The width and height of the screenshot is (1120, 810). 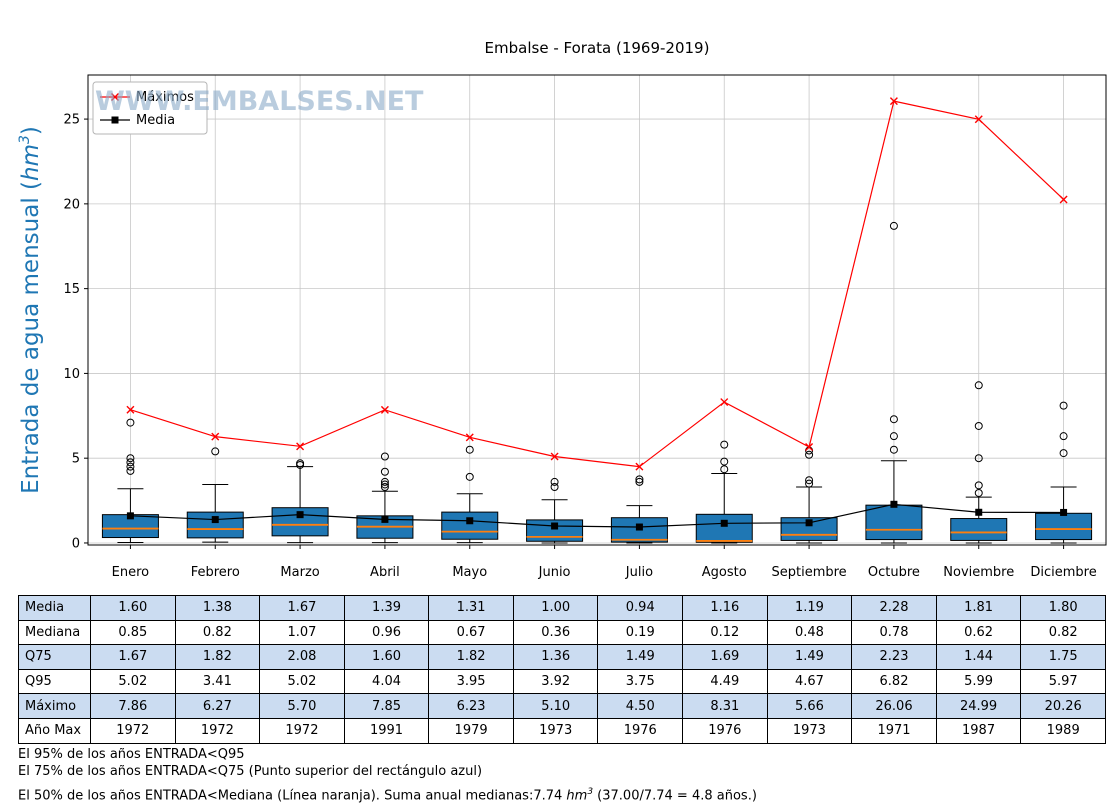 What do you see at coordinates (894, 730) in the screenshot?
I see `table-cell: 1971` at bounding box center [894, 730].